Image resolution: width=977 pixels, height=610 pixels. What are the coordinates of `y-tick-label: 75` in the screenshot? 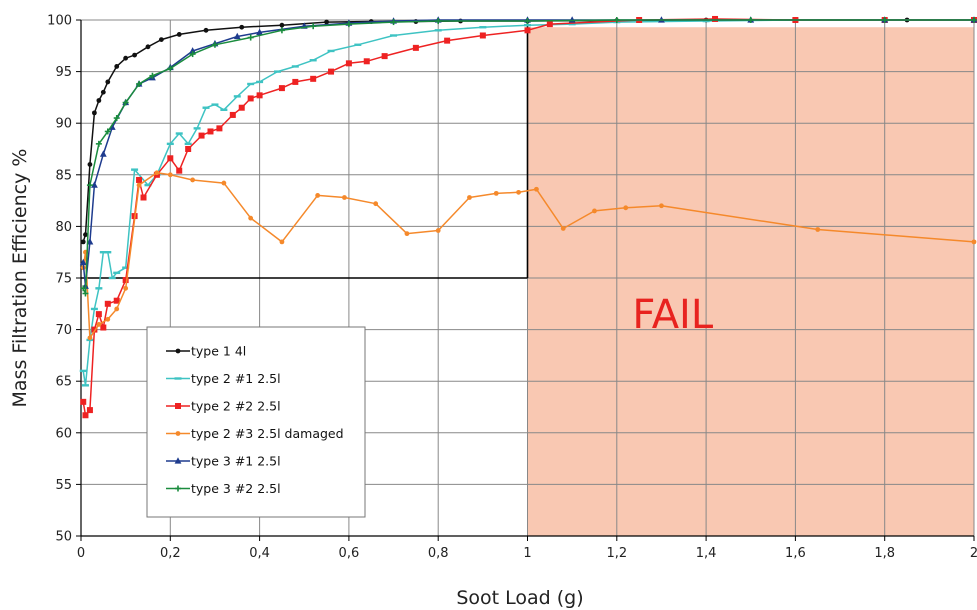 It's located at (63, 279).